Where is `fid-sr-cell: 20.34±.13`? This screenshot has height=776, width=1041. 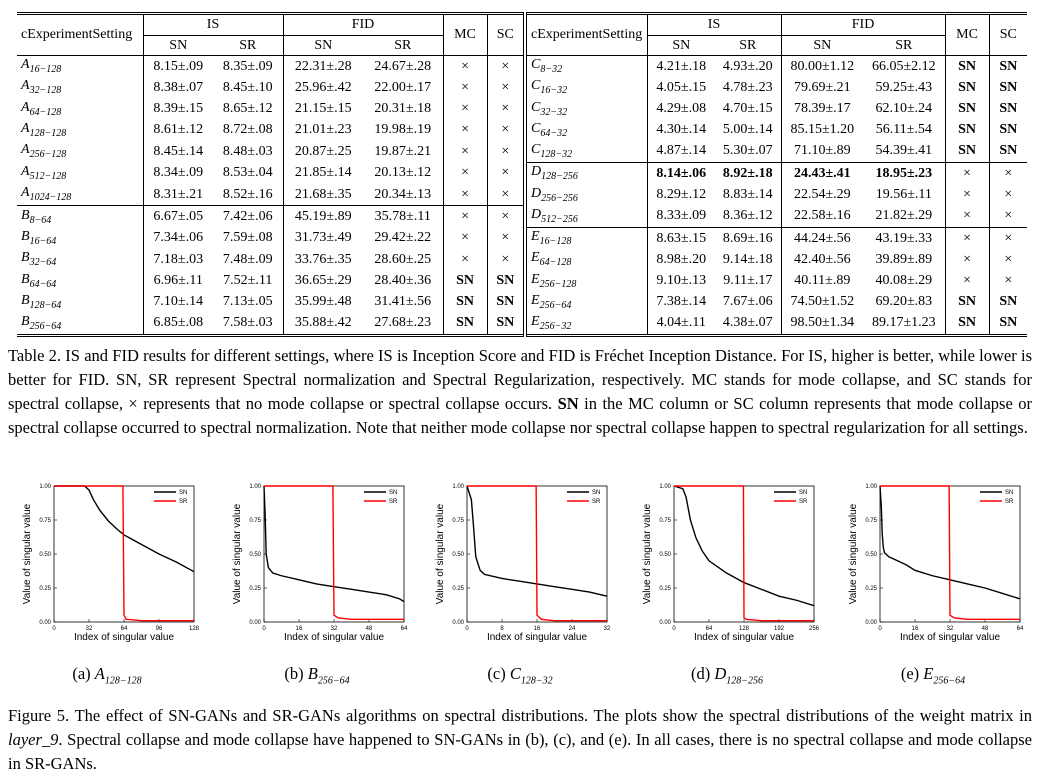
fid-sr-cell: 20.34±.13 is located at coordinates (403, 194).